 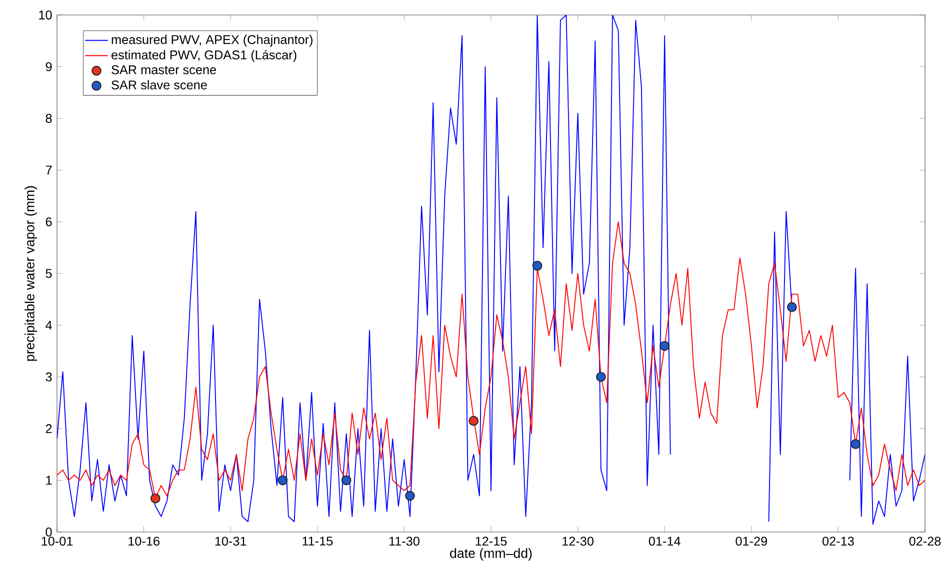 I want to click on y-tick-label: 0, so click(x=49, y=532).